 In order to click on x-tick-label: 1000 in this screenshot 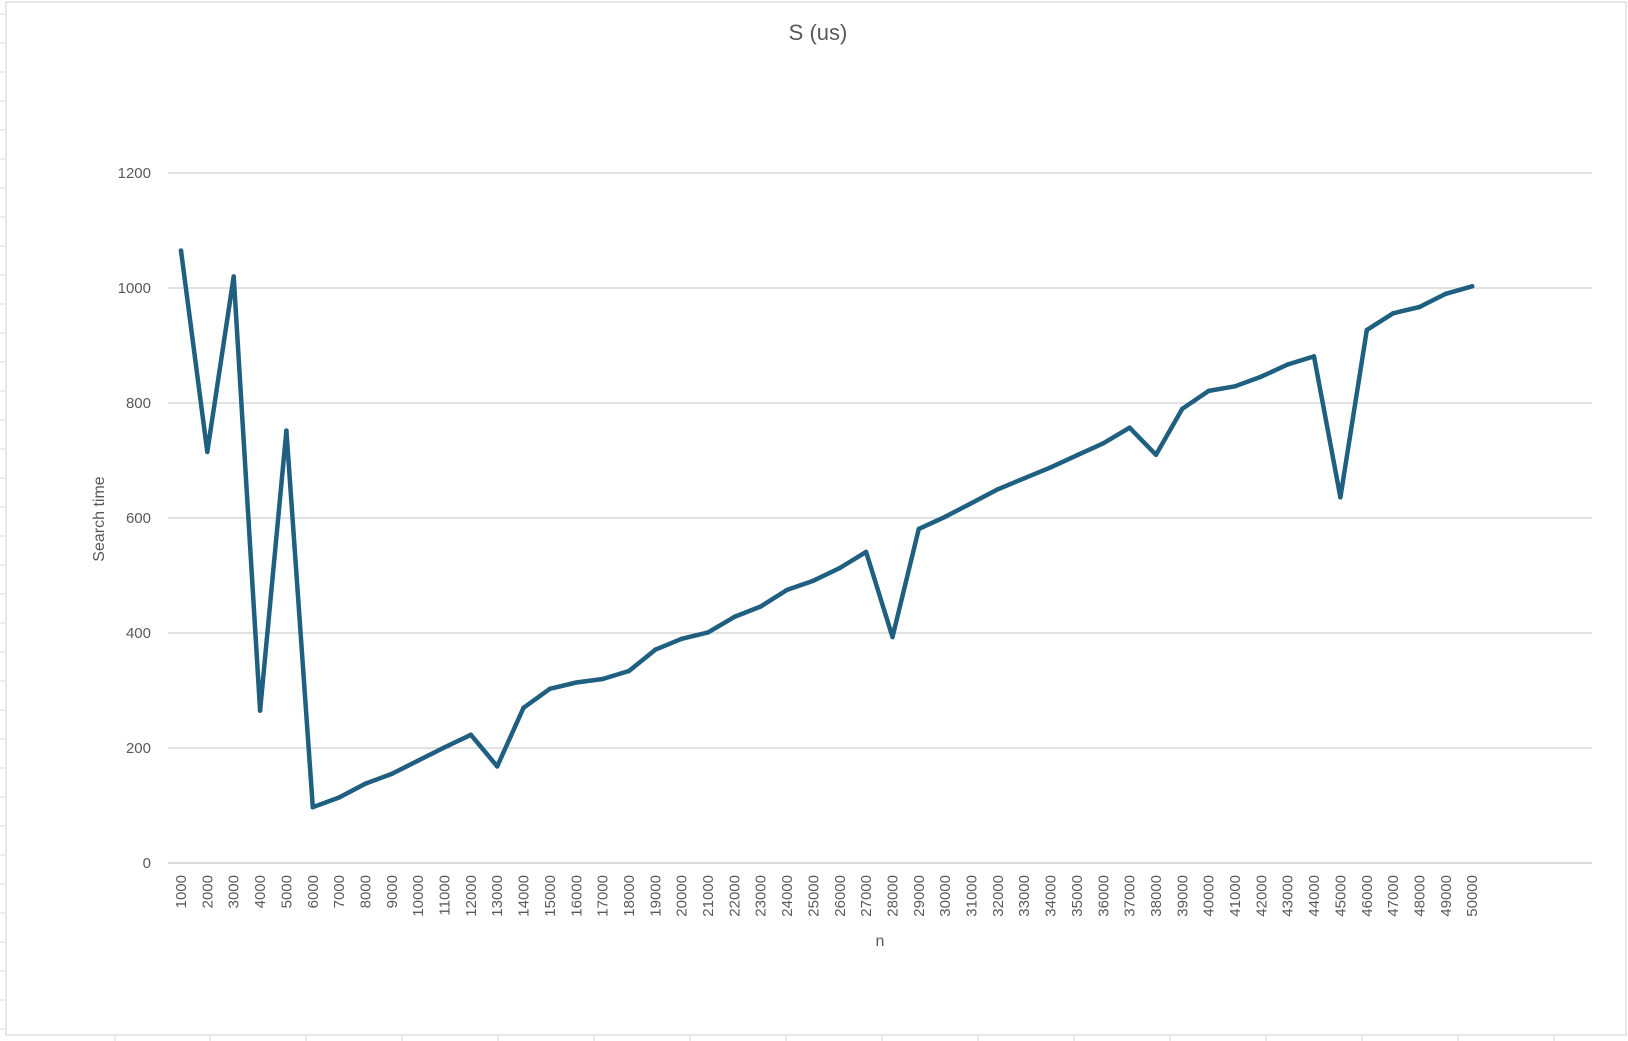, I will do `click(181, 891)`.